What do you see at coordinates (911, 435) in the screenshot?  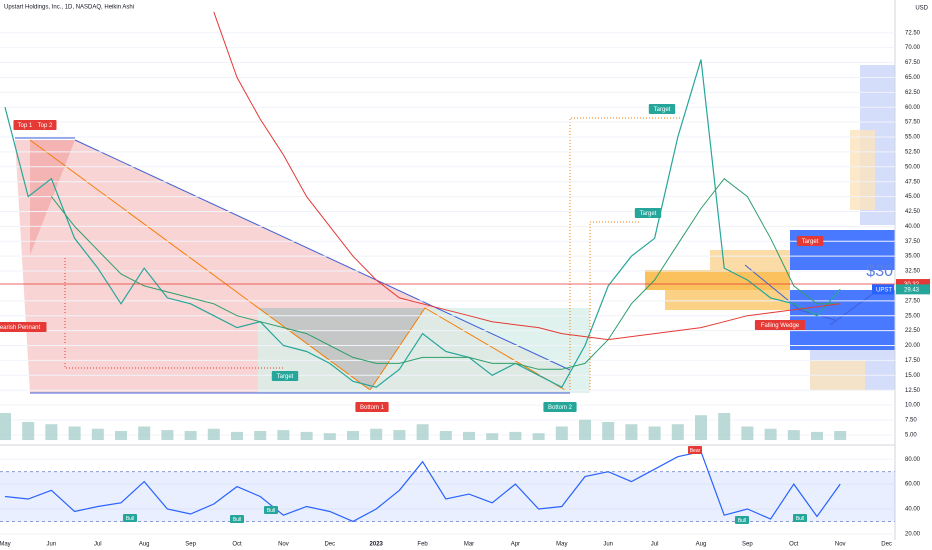 I see `y-tick-label: 5.00` at bounding box center [911, 435].